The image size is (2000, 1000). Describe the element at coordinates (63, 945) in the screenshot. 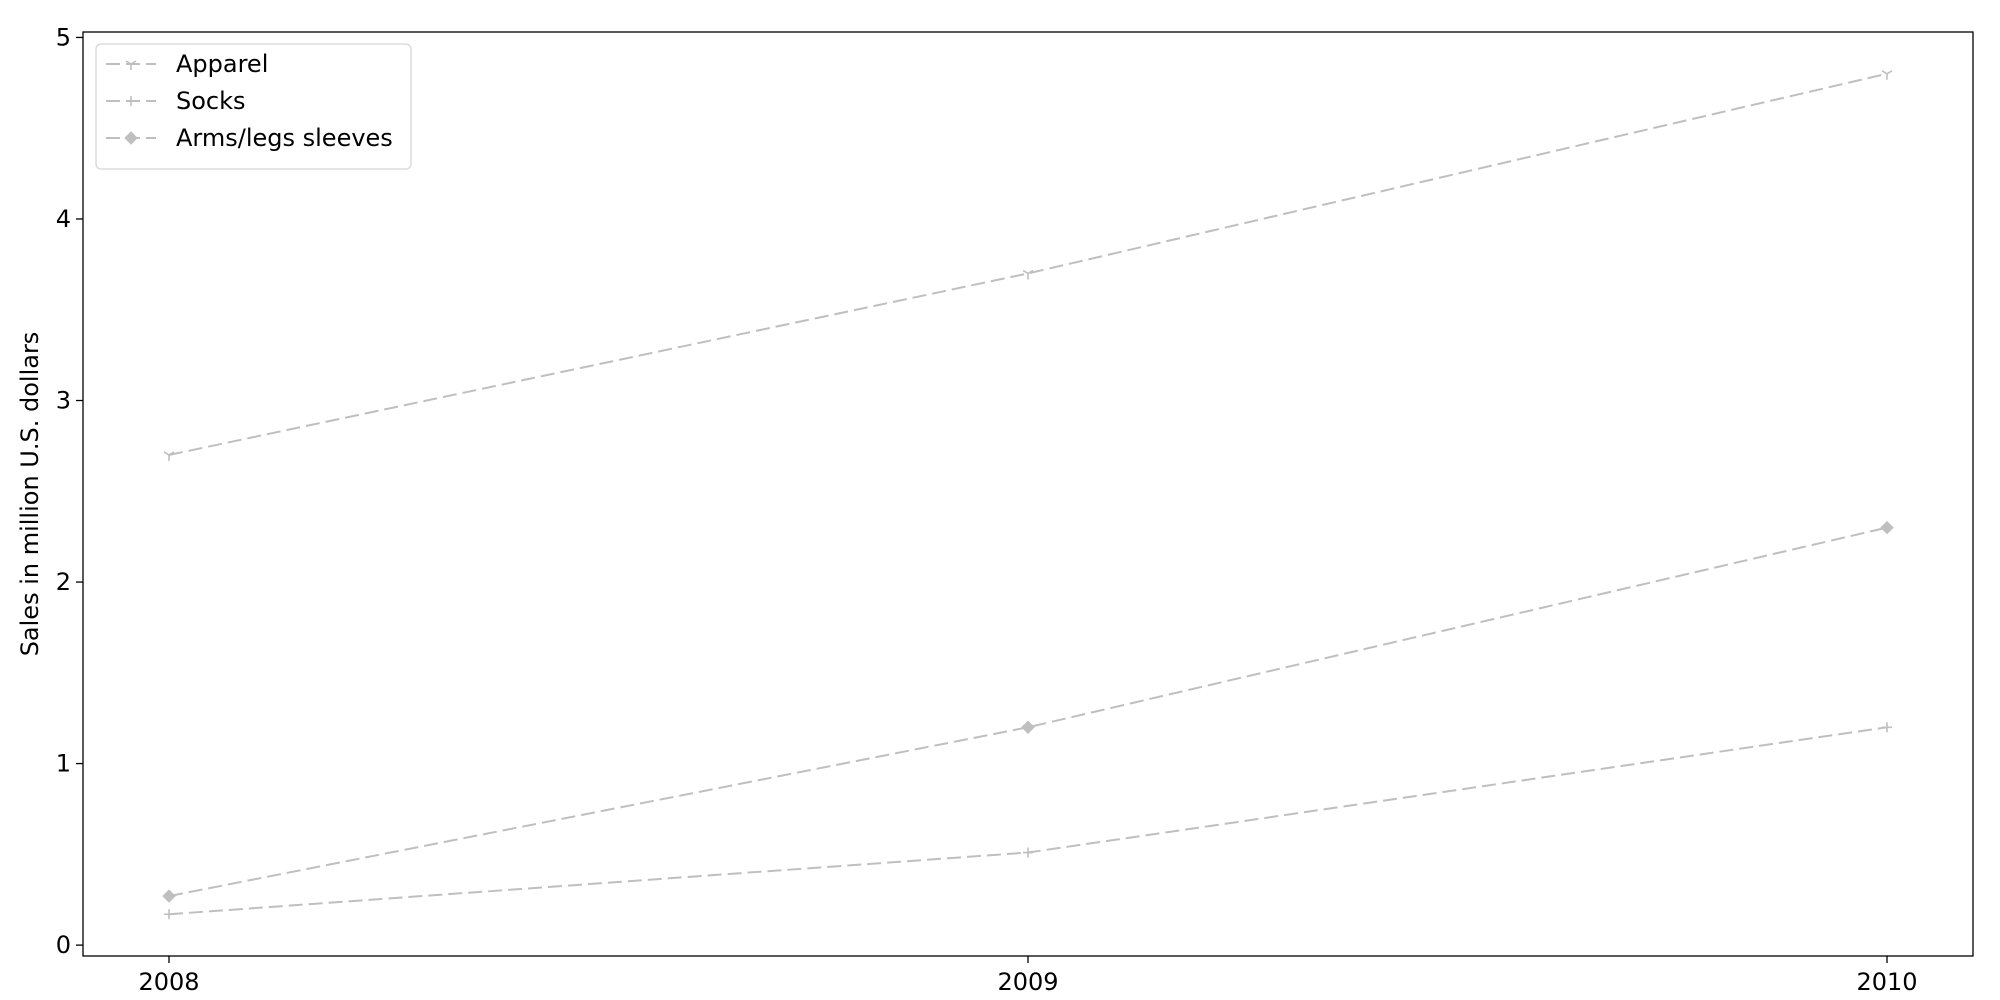

I see `y-tick-label: 0` at that location.